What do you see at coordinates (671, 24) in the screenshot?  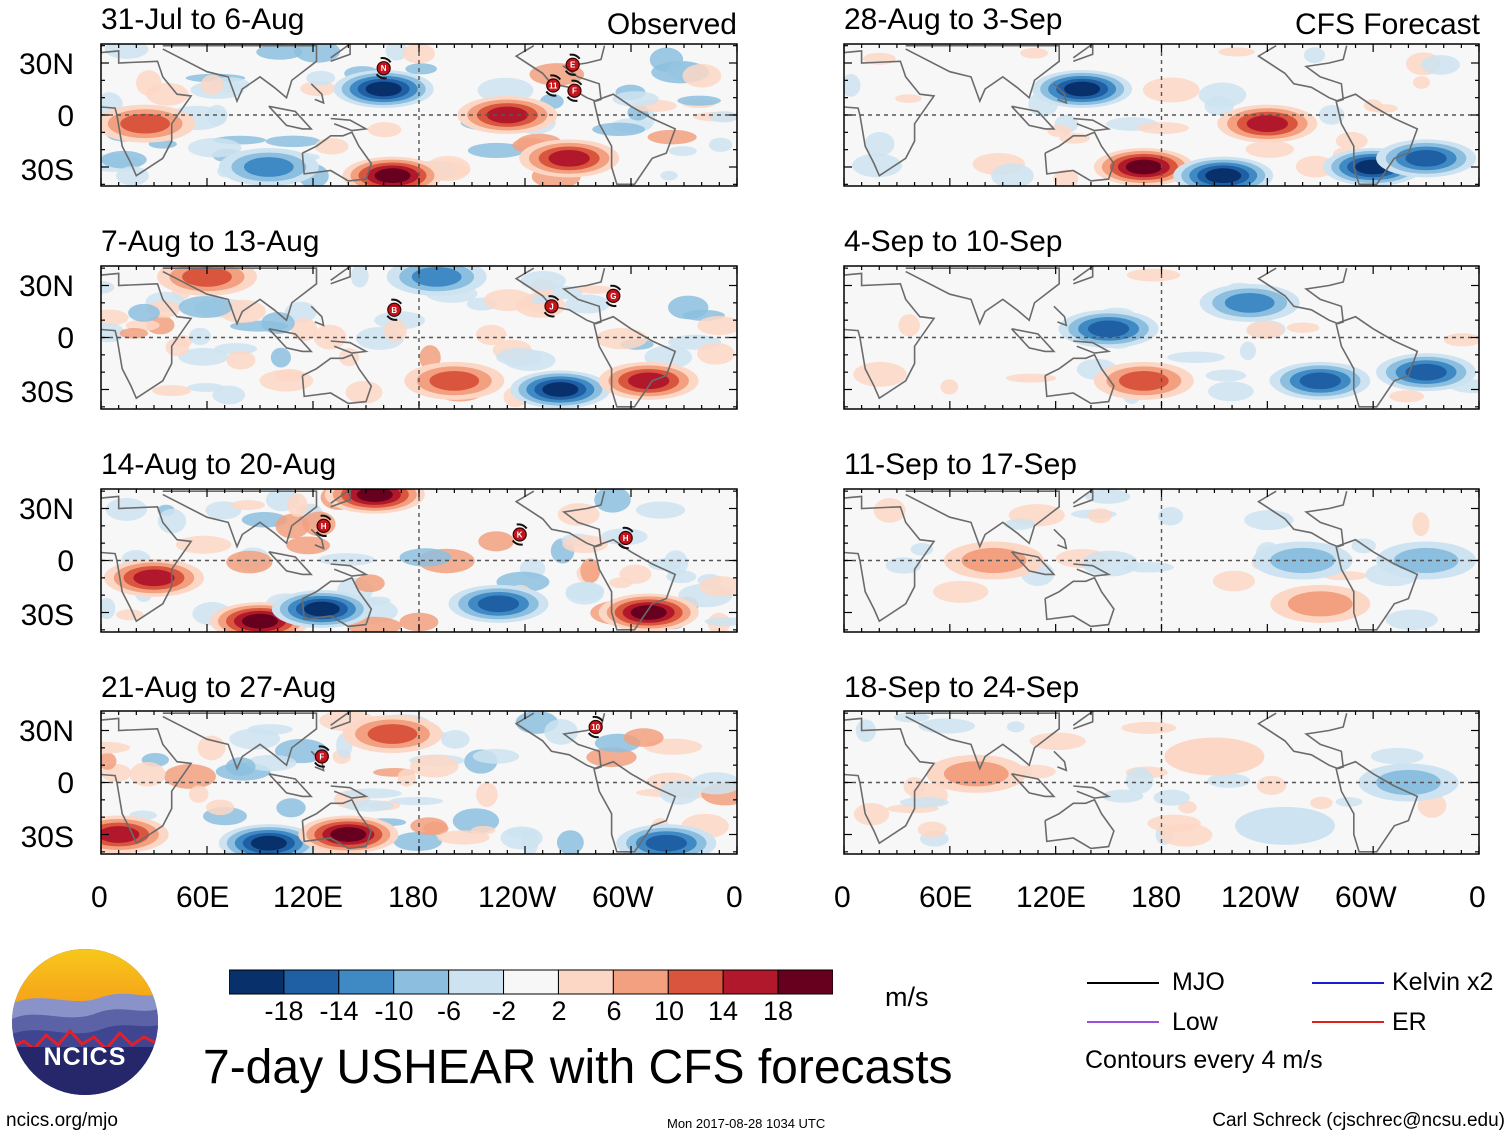 I see `observed-label: Observed` at bounding box center [671, 24].